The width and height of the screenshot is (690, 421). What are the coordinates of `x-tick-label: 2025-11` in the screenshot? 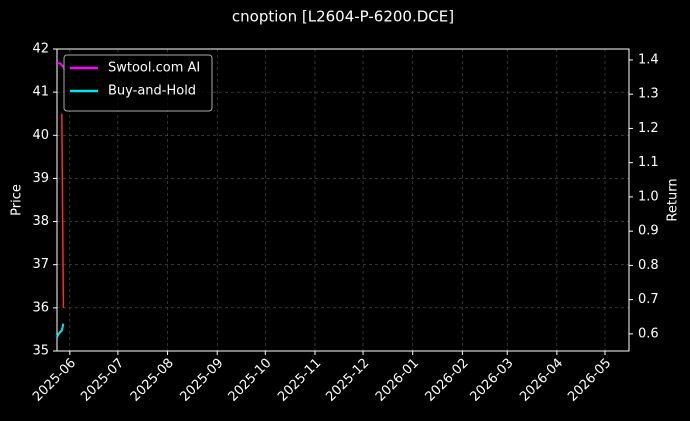 It's located at (299, 380).